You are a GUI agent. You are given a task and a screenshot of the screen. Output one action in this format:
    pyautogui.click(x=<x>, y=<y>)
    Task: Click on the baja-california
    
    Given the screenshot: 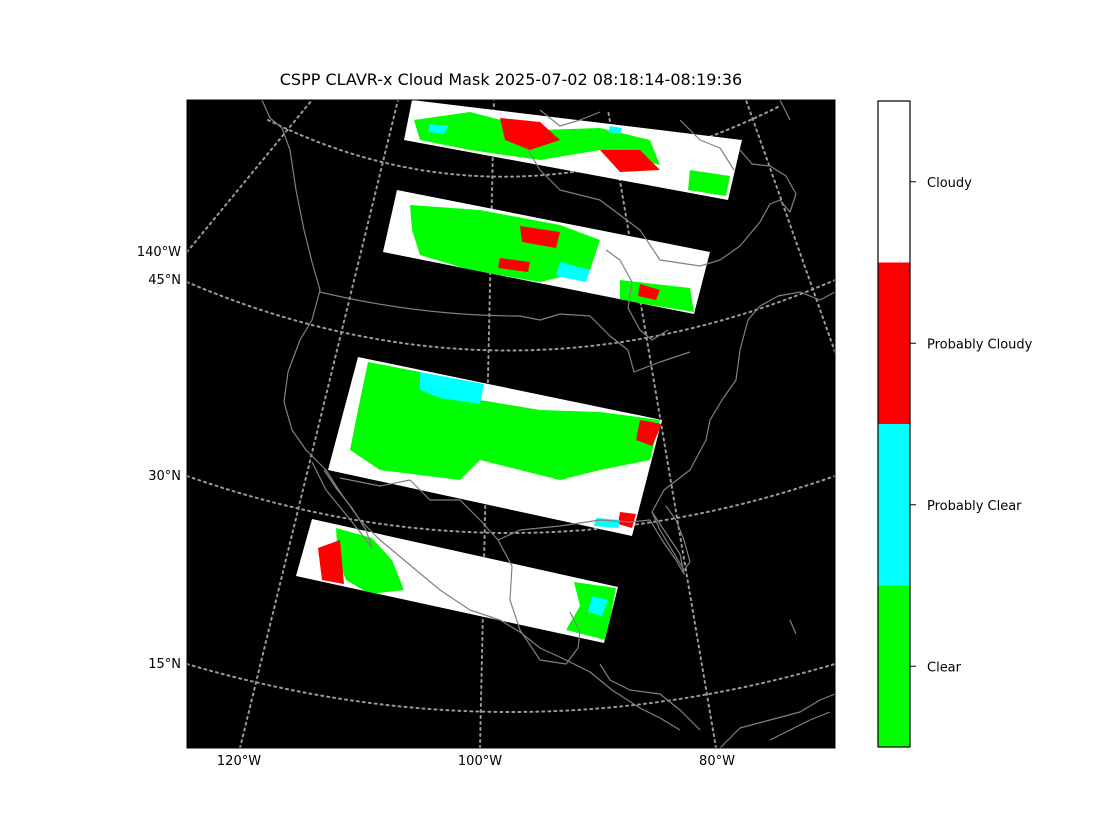 What is the action you would take?
    pyautogui.click(x=342, y=505)
    